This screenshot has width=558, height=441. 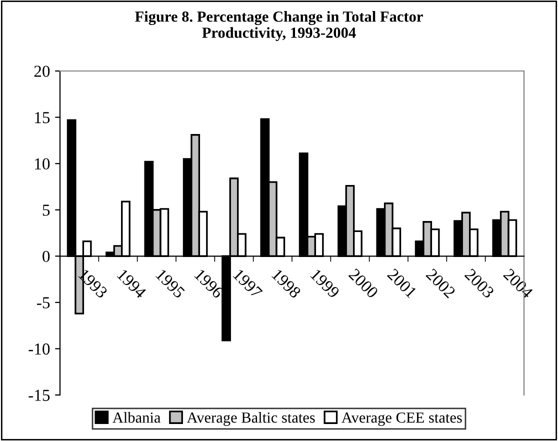 What do you see at coordinates (325, 283) in the screenshot?
I see `x-tick-label: 1999` at bounding box center [325, 283].